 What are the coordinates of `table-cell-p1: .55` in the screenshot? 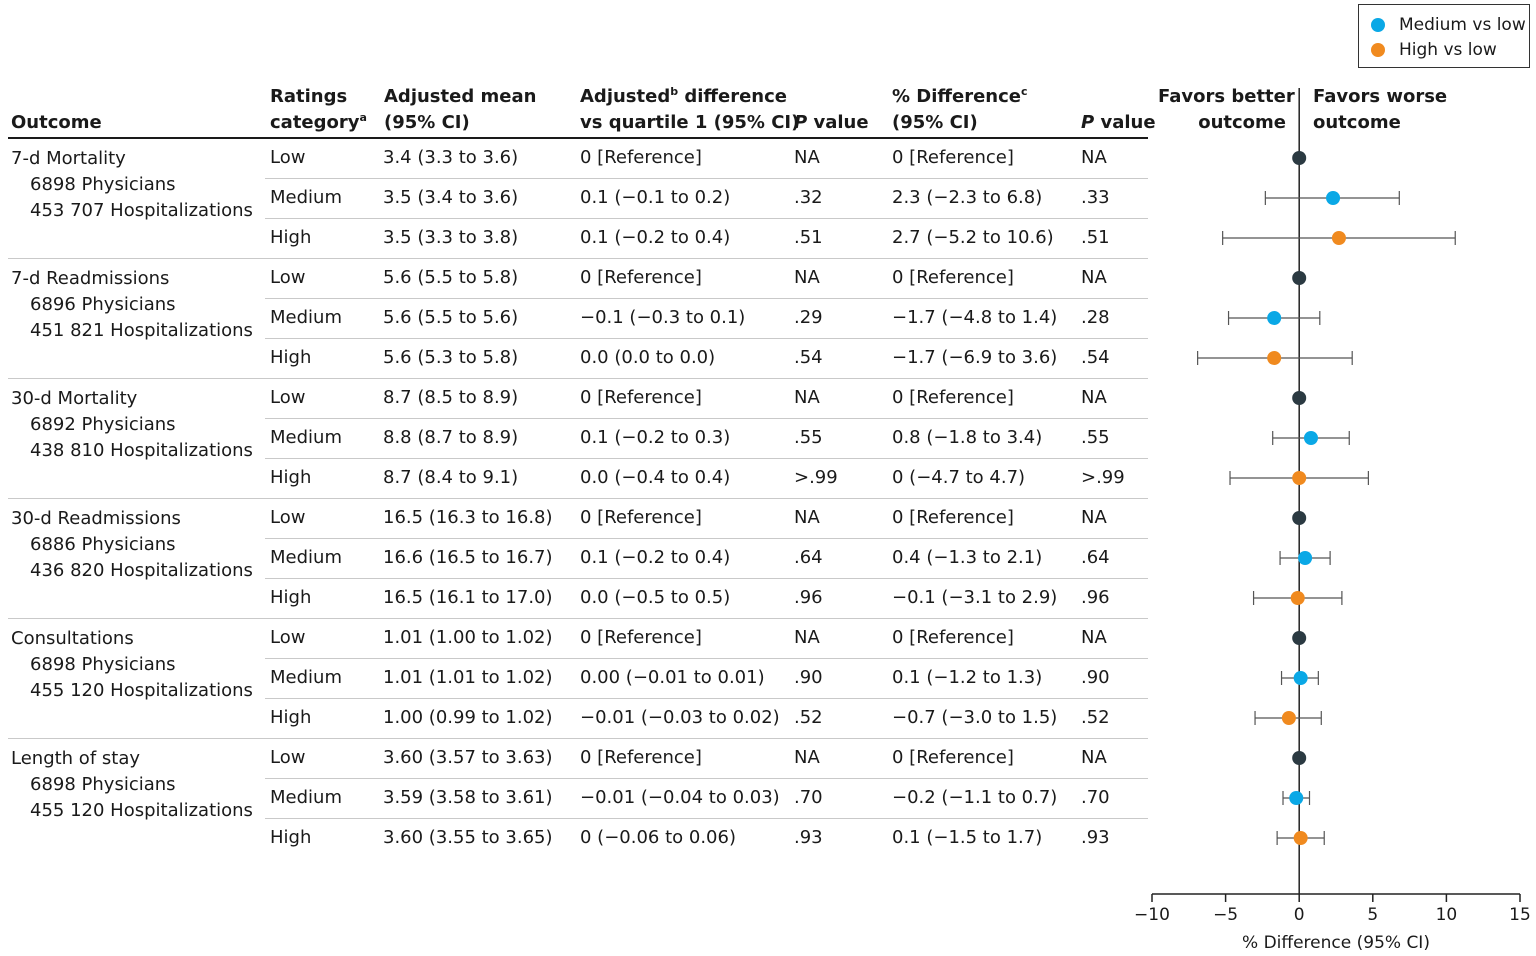 It's located at (808, 437).